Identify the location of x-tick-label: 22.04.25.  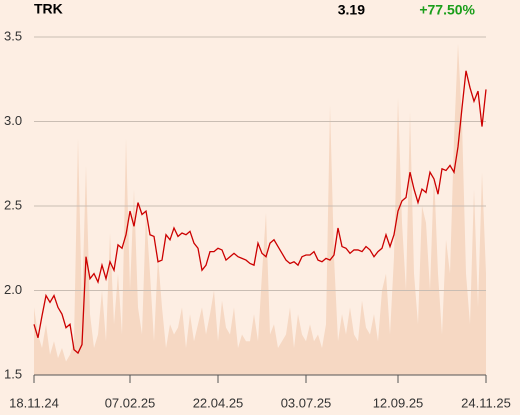
(218, 402).